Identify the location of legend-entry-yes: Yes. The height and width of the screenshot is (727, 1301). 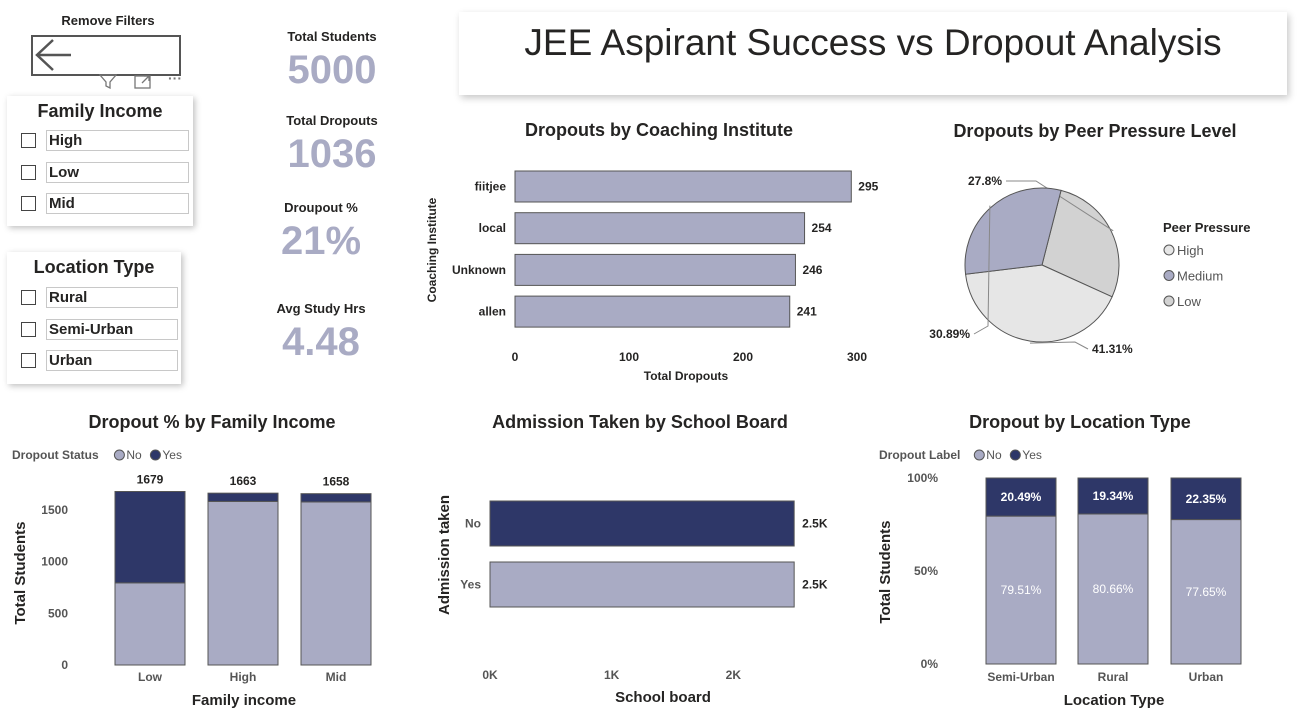
(172, 455).